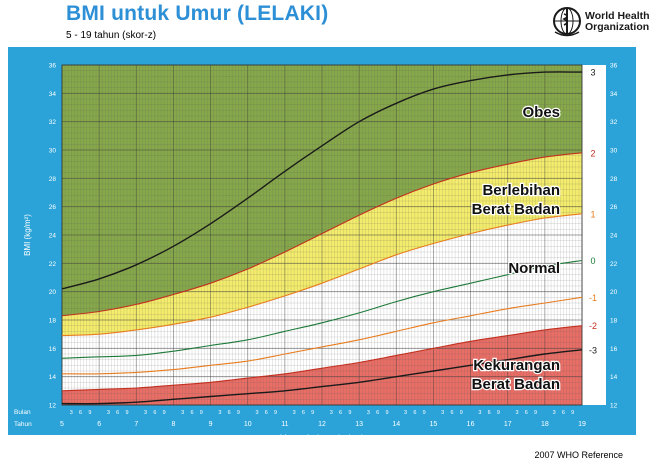 The image size is (659, 467). Describe the element at coordinates (617, 27) in the screenshot. I see `logo-line-2: Organization` at that location.